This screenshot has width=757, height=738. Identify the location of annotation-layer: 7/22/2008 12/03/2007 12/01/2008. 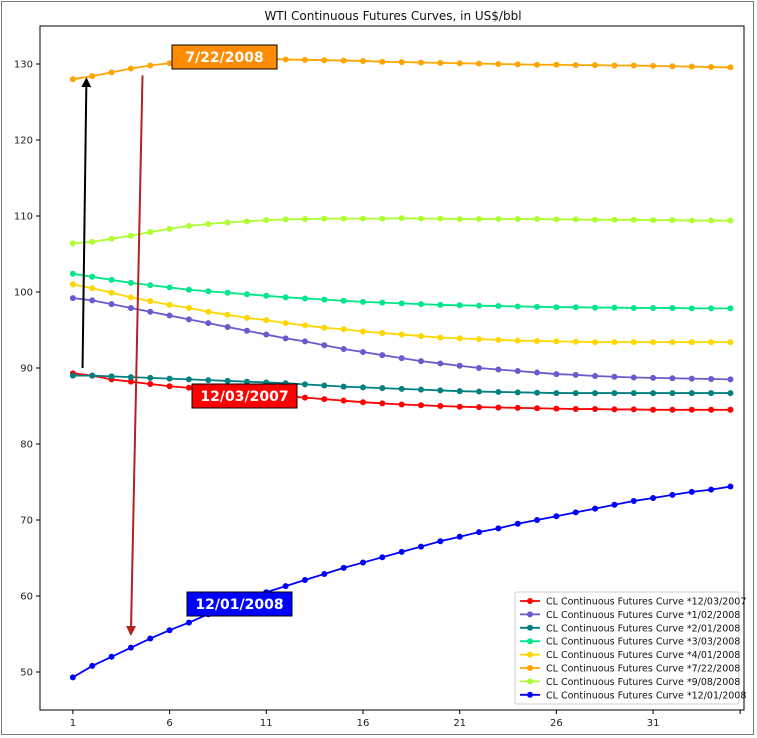
(234, 330).